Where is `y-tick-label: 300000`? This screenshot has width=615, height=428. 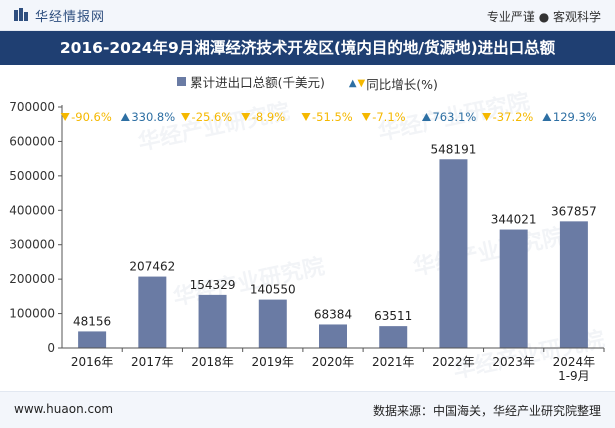 y-tick-label: 300000 is located at coordinates (32, 245).